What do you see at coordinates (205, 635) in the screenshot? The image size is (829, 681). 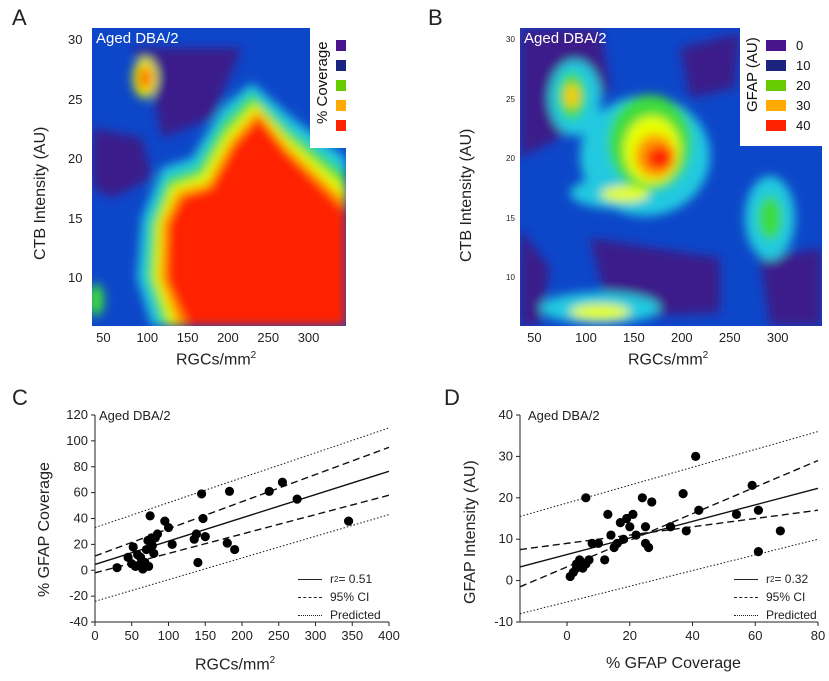 I see `x-tick-label-c: 150` at bounding box center [205, 635].